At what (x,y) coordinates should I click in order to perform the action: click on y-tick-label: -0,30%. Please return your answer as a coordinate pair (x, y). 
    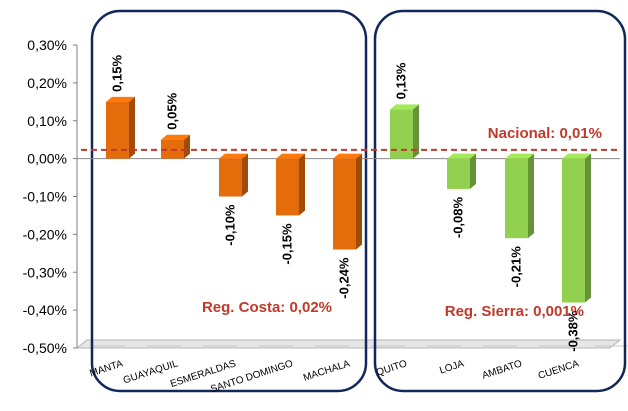
    Looking at the image, I should click on (45, 272).